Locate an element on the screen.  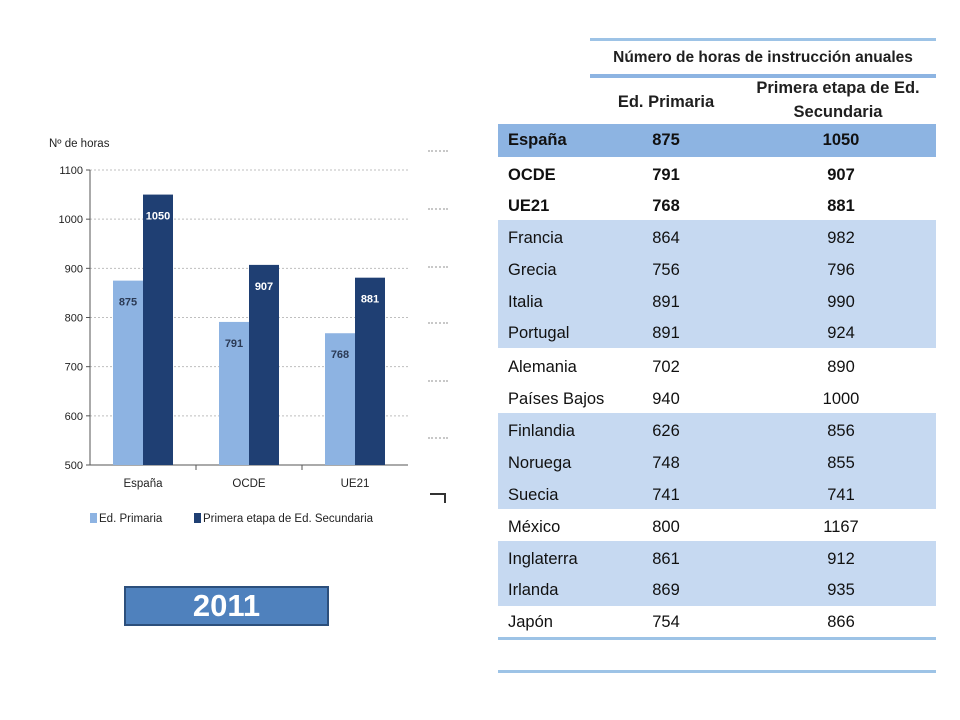
secundaria-cell: 1000 is located at coordinates (841, 399).